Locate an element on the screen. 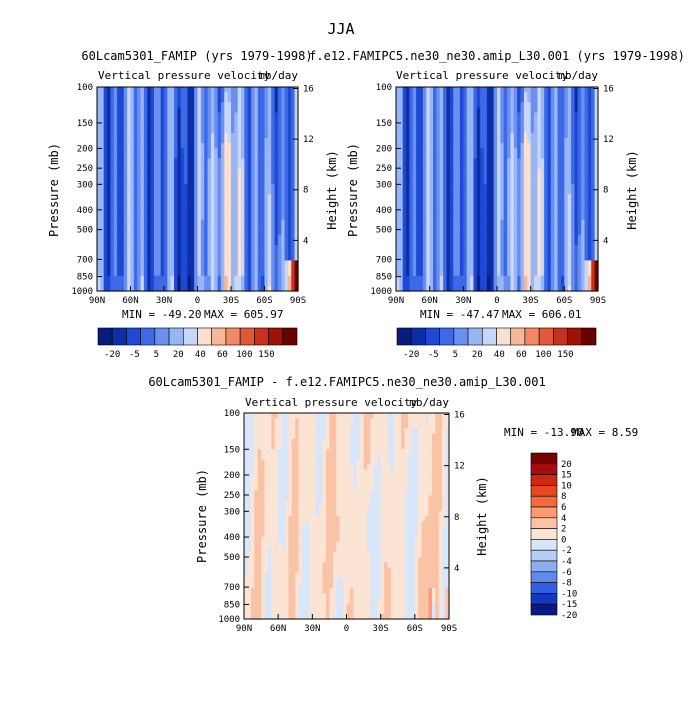 This screenshot has width=695, height=706. colorbar-swatch is located at coordinates (418, 336).